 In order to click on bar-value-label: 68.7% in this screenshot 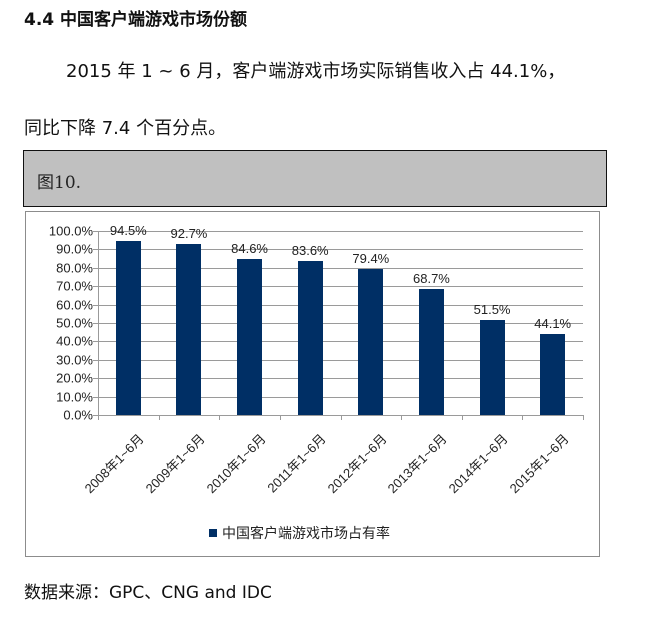, I will do `click(431, 278)`.